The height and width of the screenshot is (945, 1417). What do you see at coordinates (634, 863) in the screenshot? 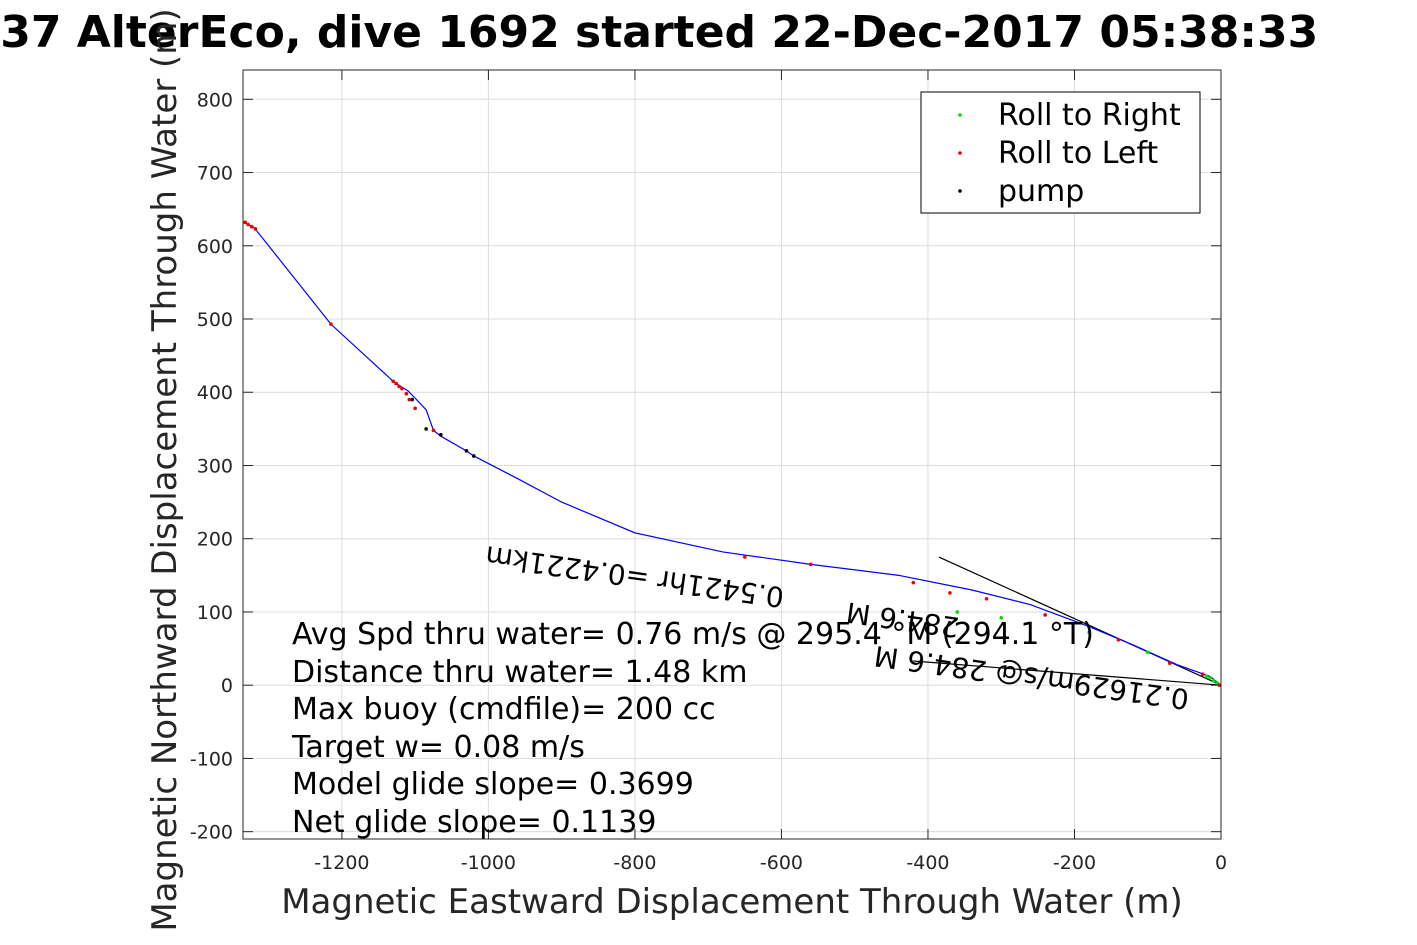
I see `x-tick-label: -800` at bounding box center [634, 863].